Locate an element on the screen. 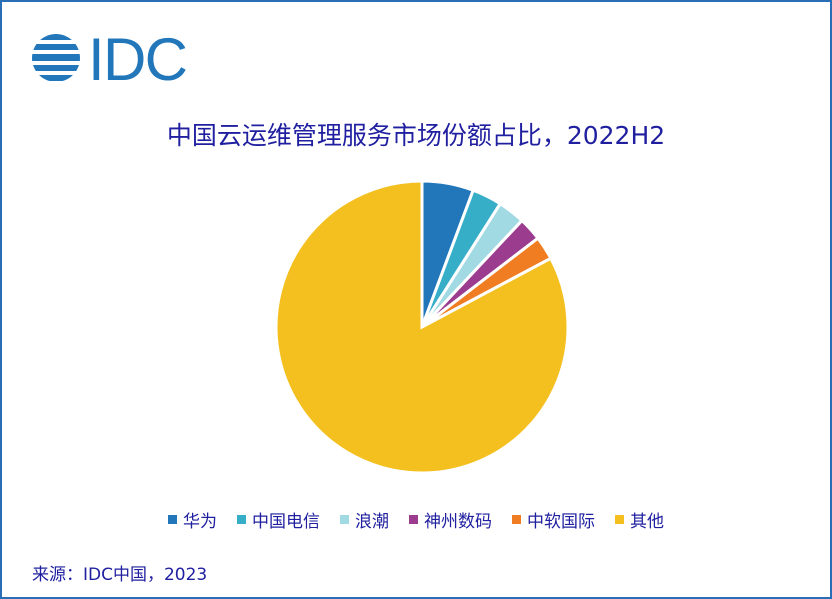  legend-item: 神州数码 is located at coordinates (450, 519).